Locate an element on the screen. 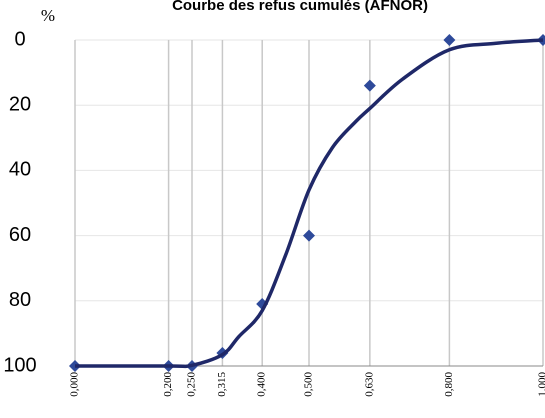  y-tick-label: 100 is located at coordinates (19, 365).